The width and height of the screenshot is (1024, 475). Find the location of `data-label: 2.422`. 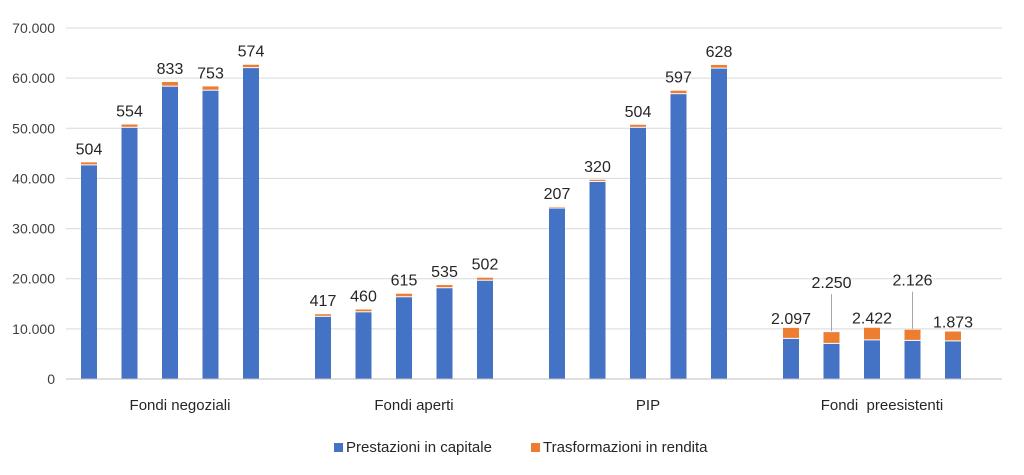

data-label: 2.422 is located at coordinates (872, 319).